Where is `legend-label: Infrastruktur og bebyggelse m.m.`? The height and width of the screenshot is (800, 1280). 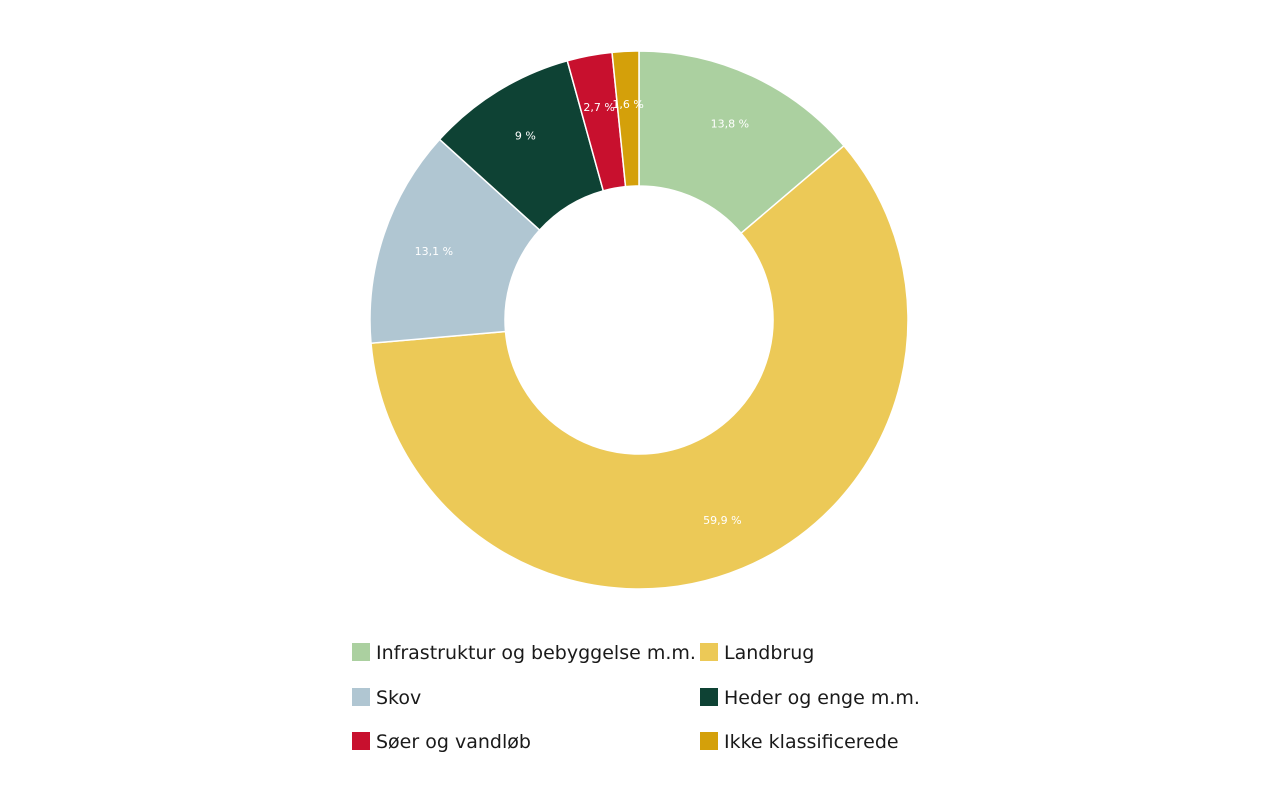
legend-label: Infrastruktur og bebyggelse m.m. is located at coordinates (536, 653).